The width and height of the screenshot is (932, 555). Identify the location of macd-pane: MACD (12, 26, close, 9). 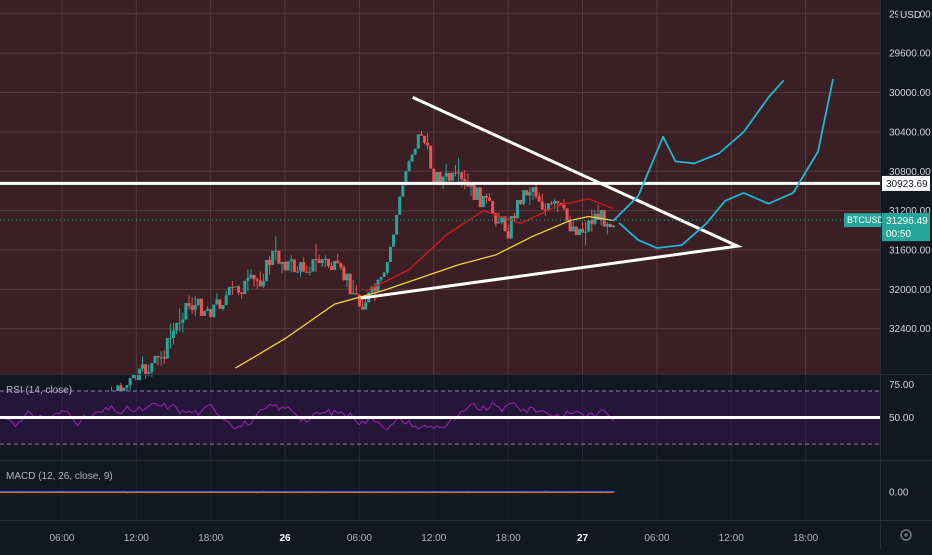
(403, 490).